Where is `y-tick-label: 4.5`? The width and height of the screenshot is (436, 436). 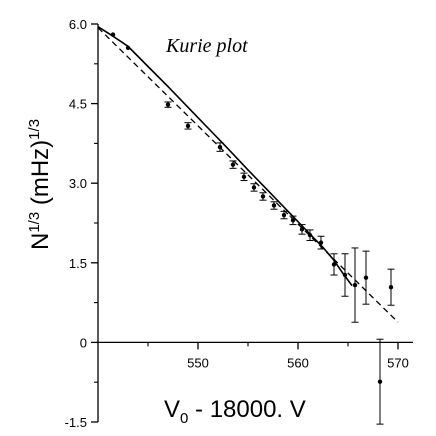 y-tick-label: 4.5 is located at coordinates (78, 104).